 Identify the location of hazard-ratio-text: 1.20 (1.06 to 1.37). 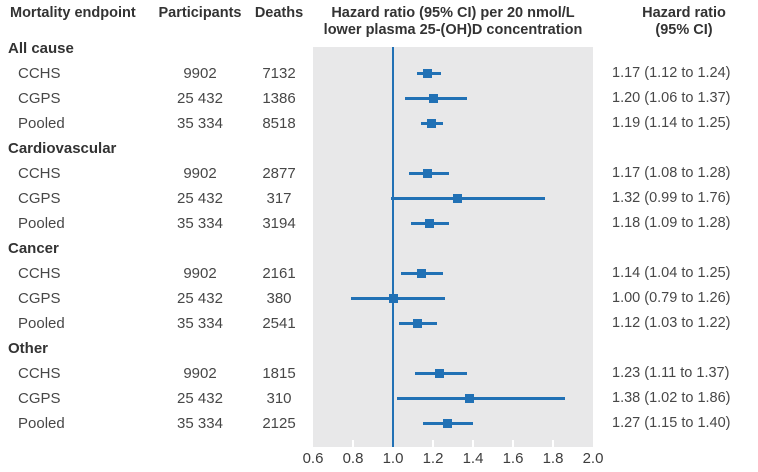
(671, 98).